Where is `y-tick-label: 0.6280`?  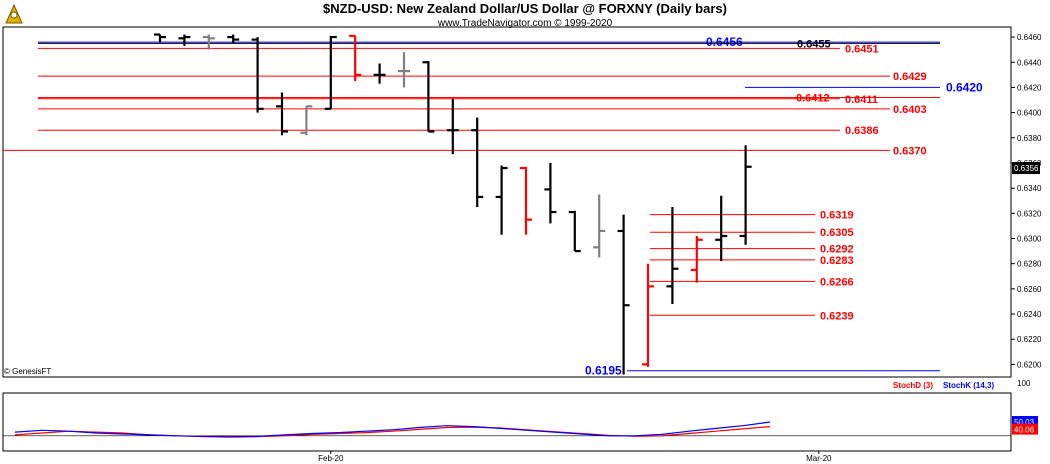 y-tick-label: 0.6280 is located at coordinates (1029, 264).